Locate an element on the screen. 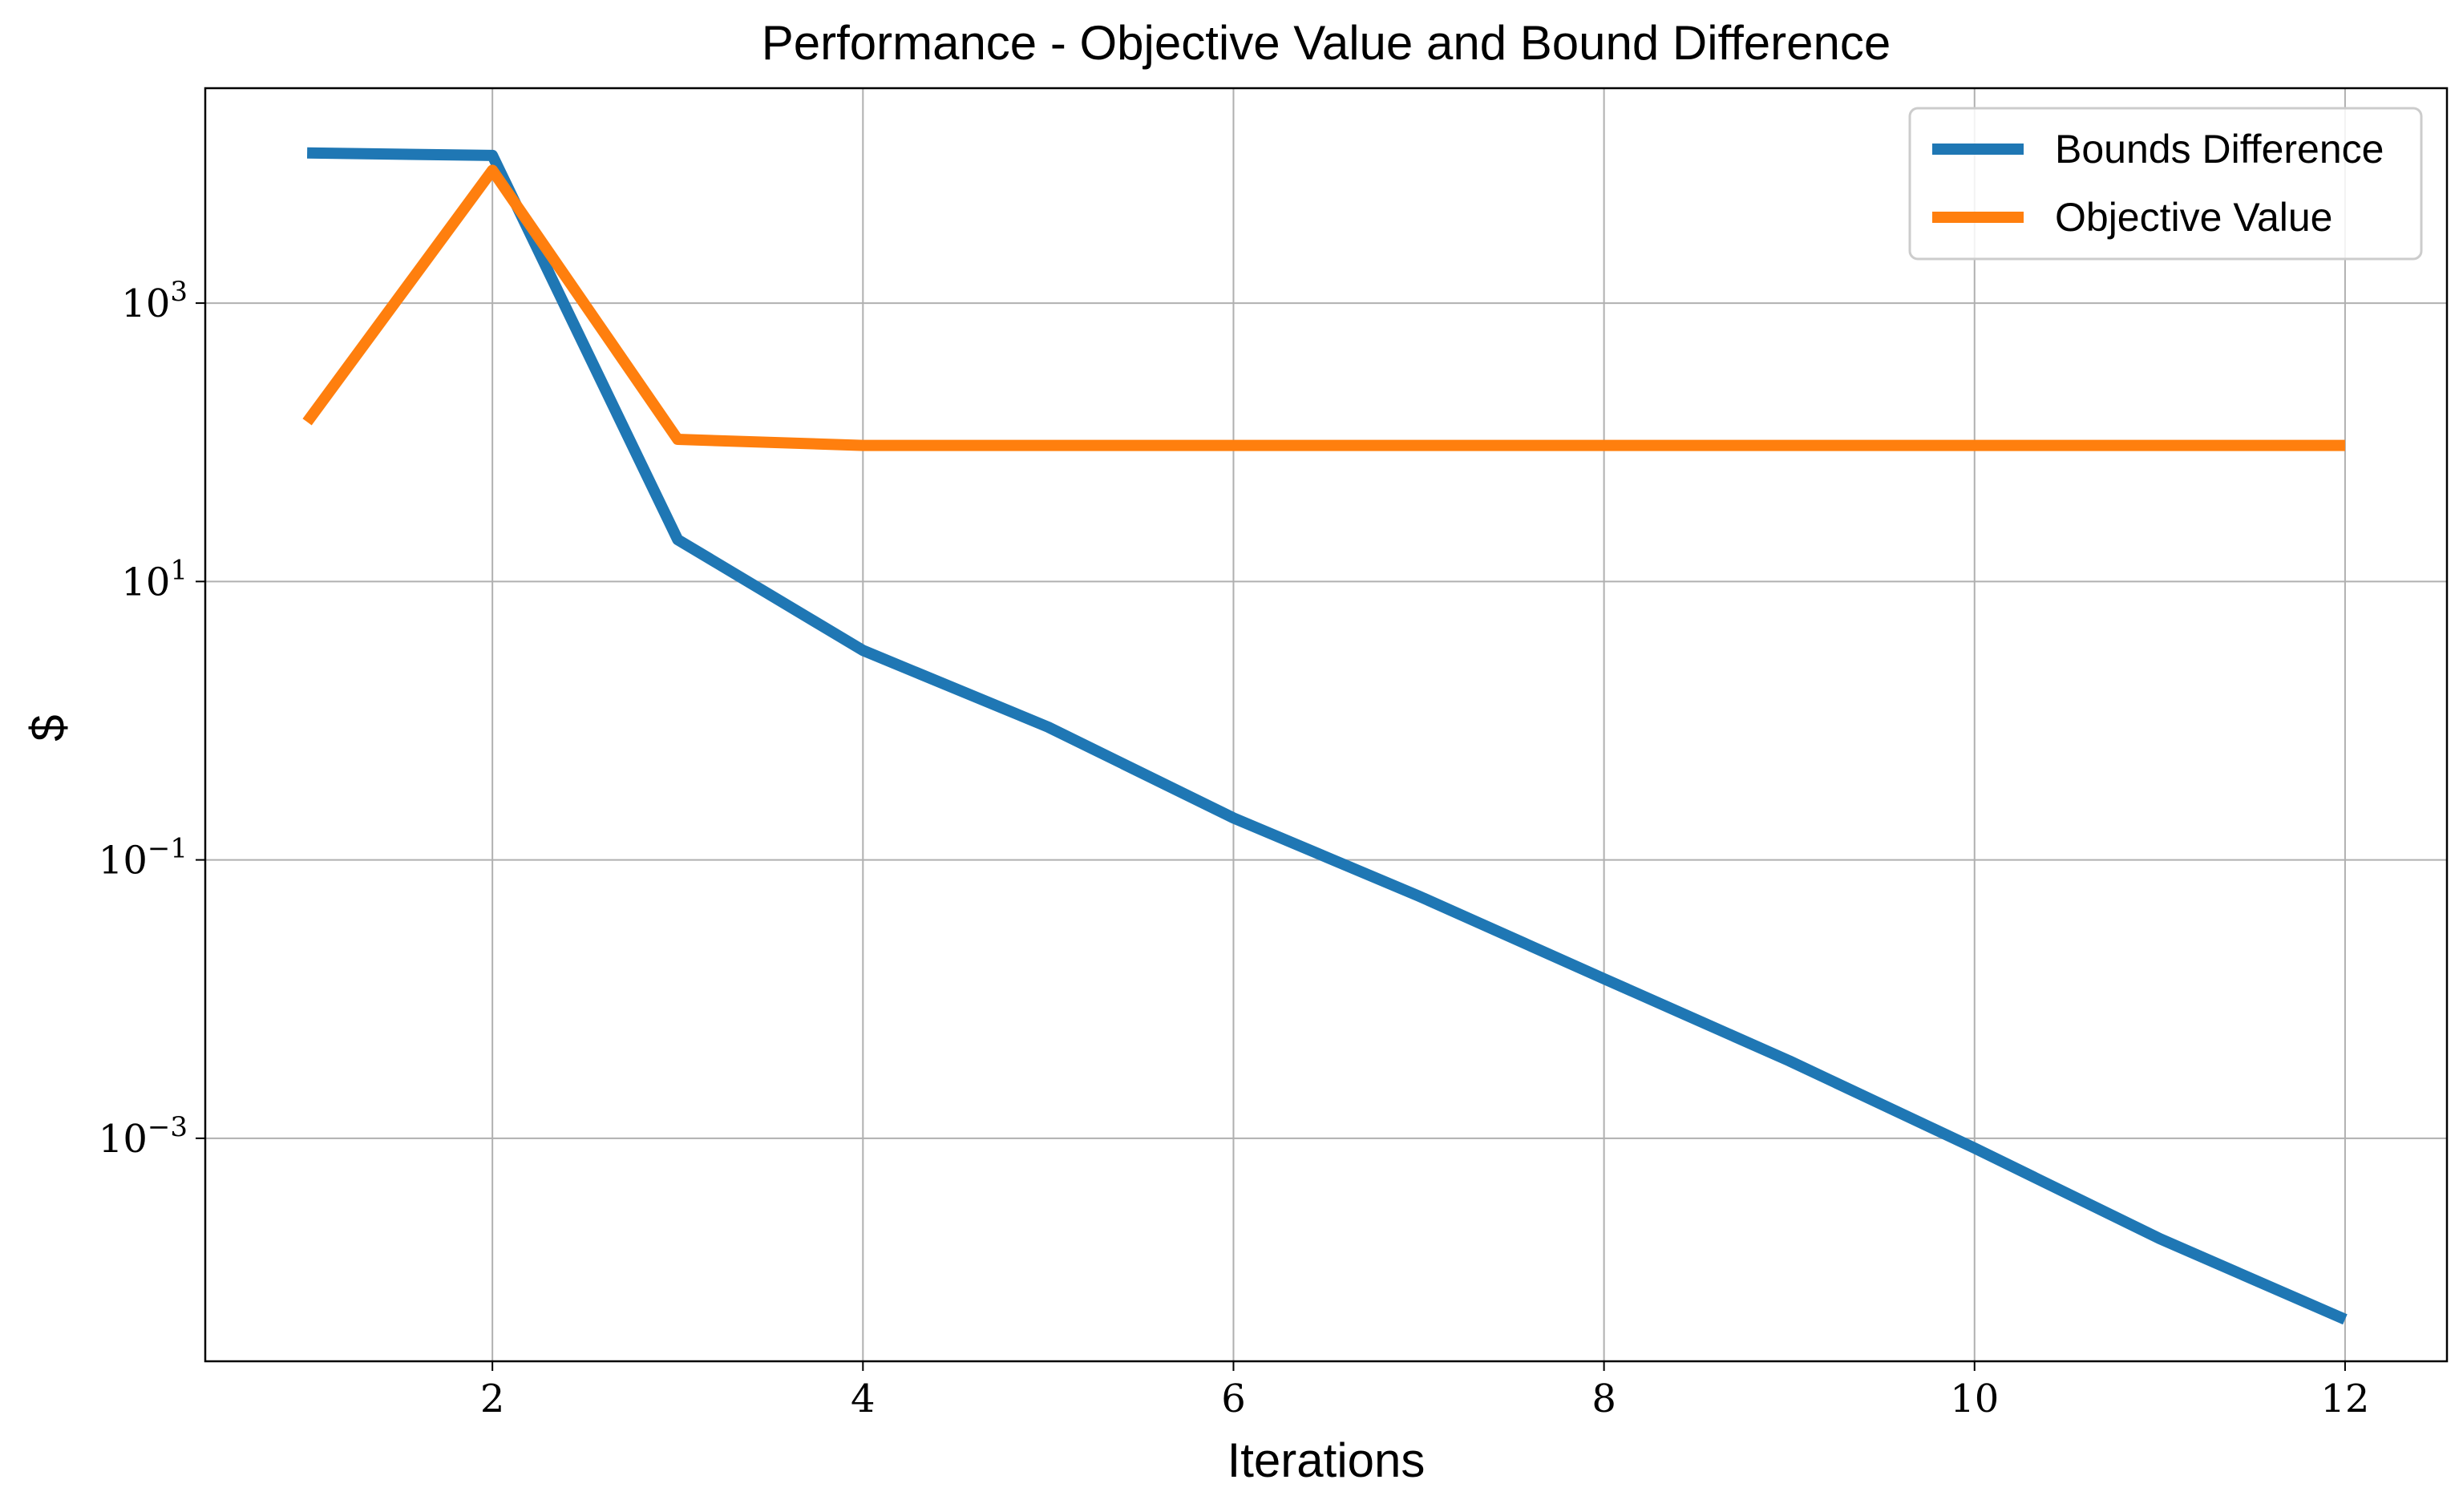  y-tick-label: 10⁻¹ is located at coordinates (143, 858).